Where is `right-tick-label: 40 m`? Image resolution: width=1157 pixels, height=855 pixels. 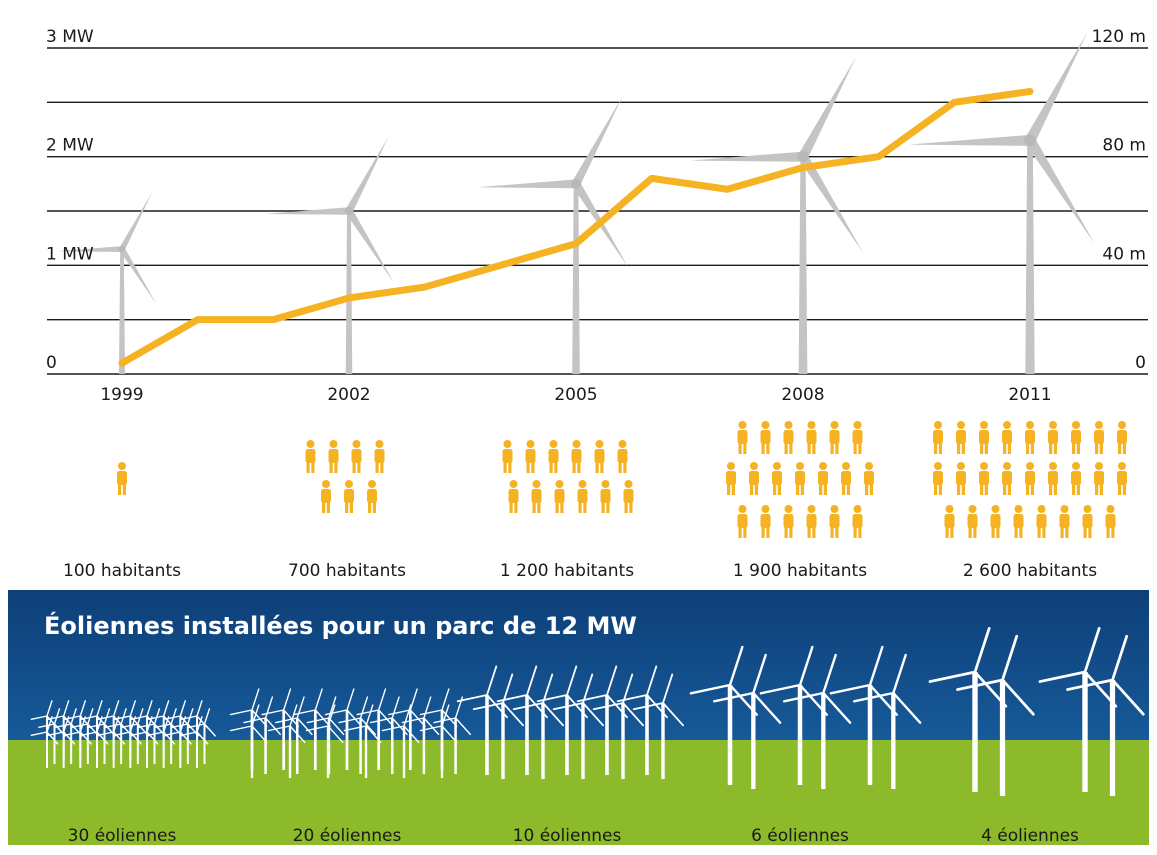
right-tick-label: 40 m is located at coordinates (1124, 254).